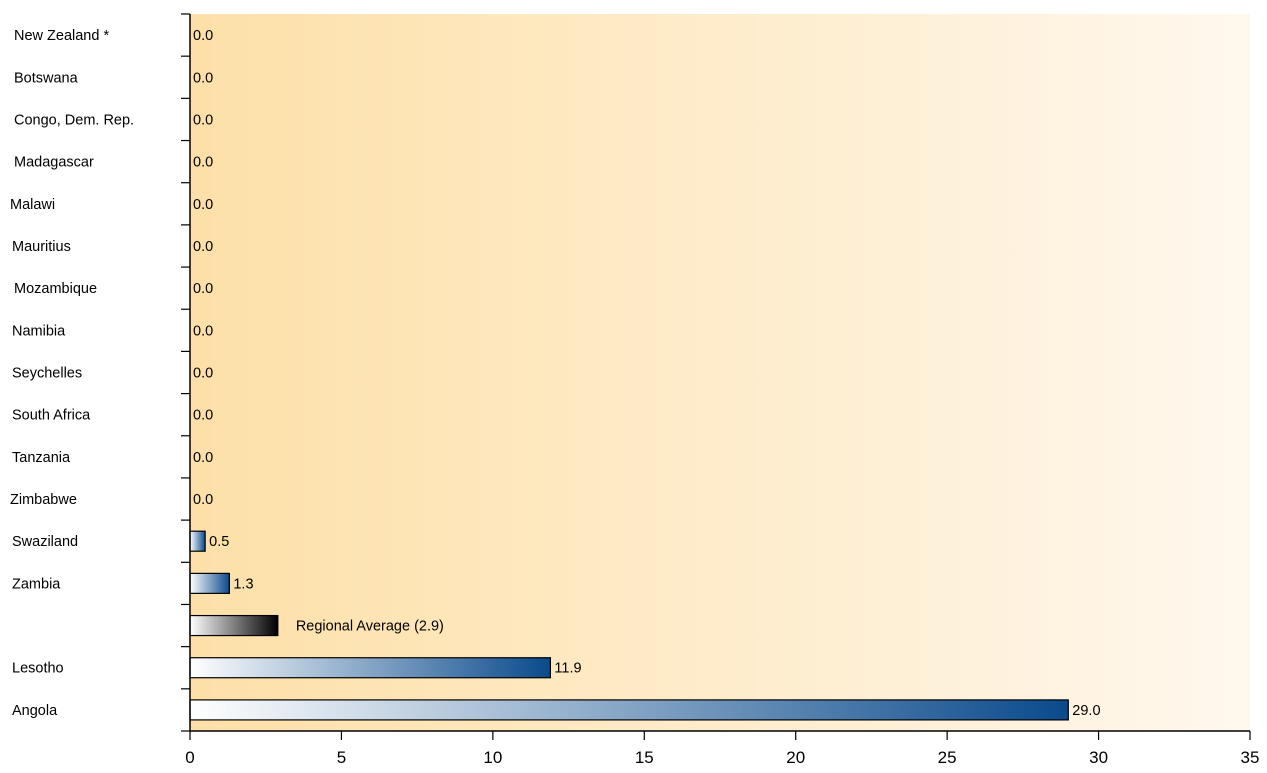  I want to click on regional-average-label: Regional Average (2.9), so click(370, 627).